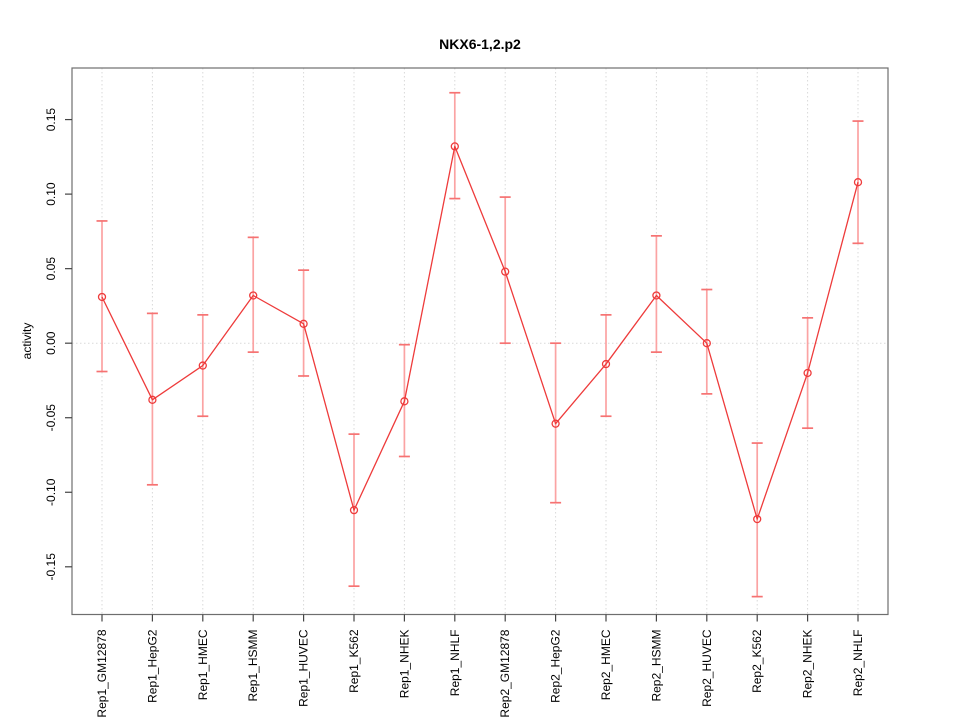 The image size is (960, 720). Describe the element at coordinates (455, 663) in the screenshot. I see `x-tick-label: Rep1_NHLF` at that location.